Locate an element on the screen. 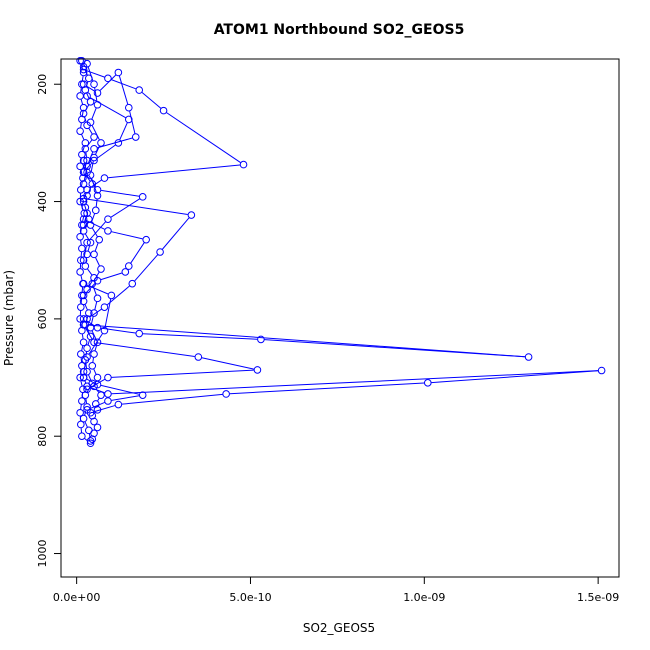 The image size is (650, 650). x-axis-label: SO2_GEOS5 is located at coordinates (339, 628).